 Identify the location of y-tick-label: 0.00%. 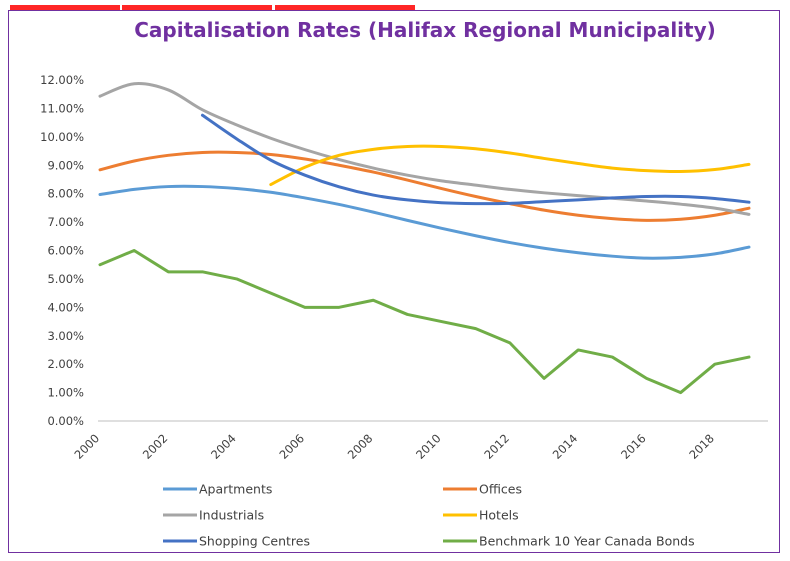
(65, 421).